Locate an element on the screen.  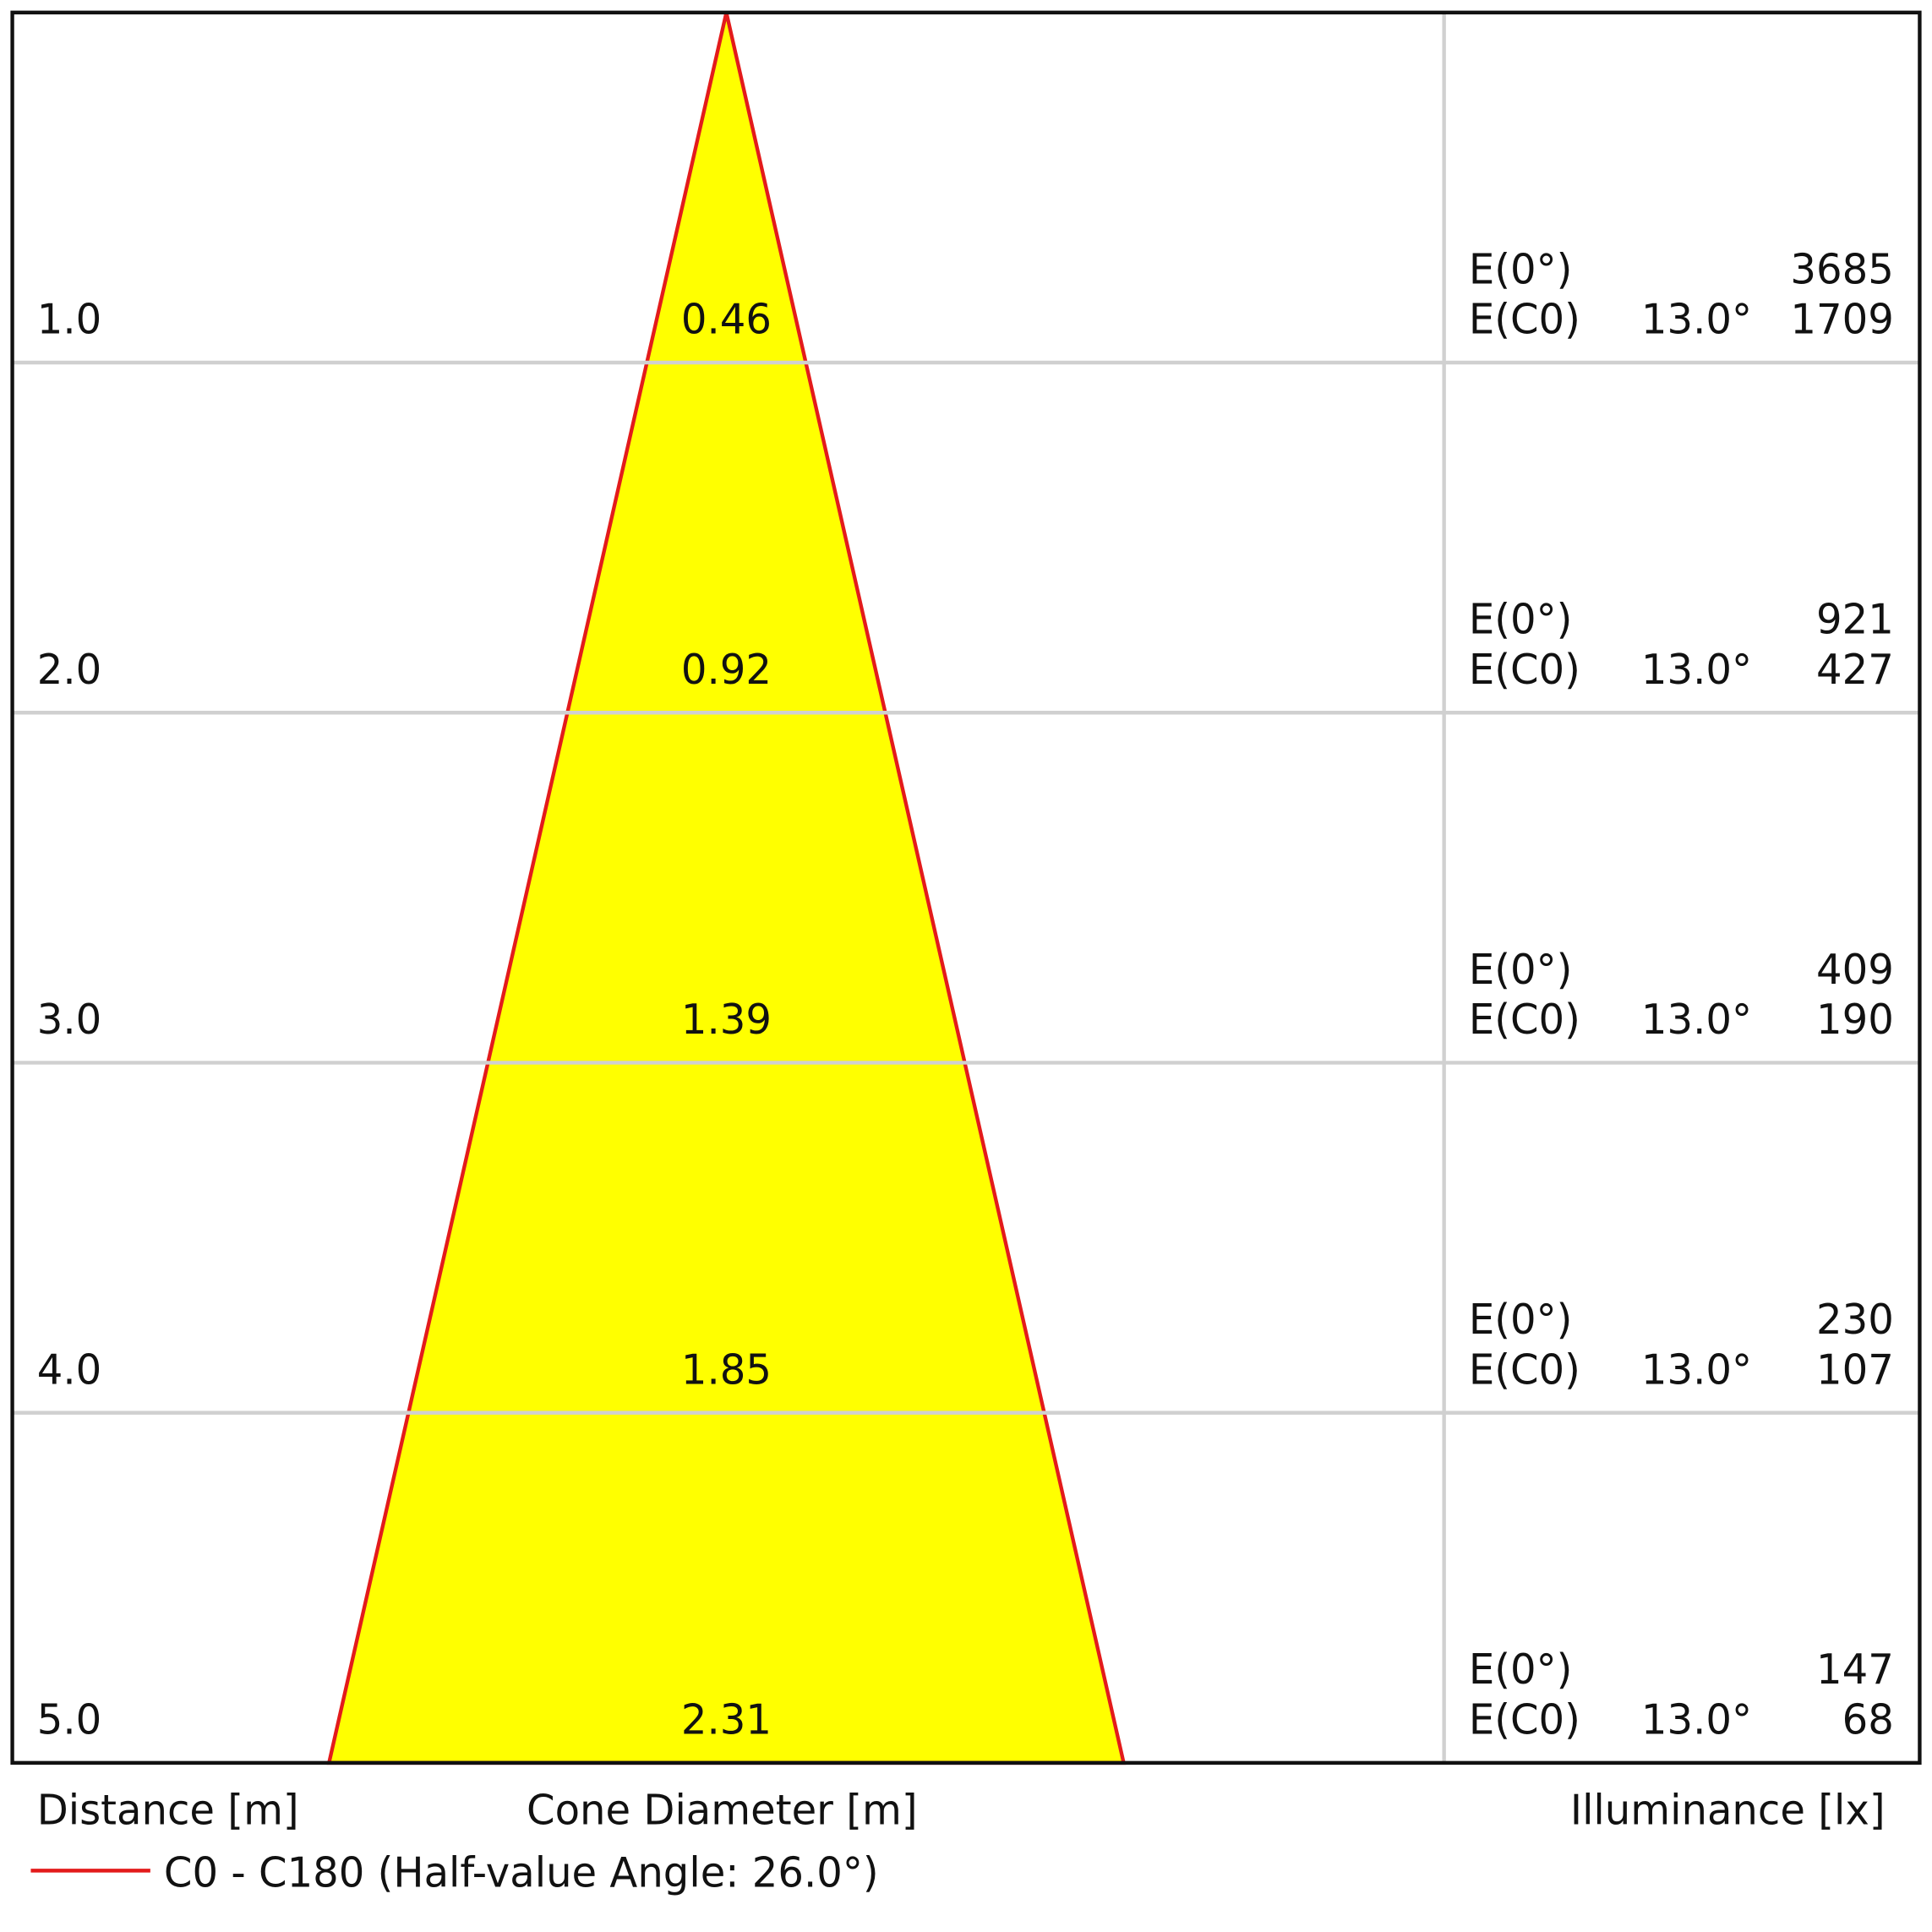
e0-value: 230 is located at coordinates (1855, 1320).